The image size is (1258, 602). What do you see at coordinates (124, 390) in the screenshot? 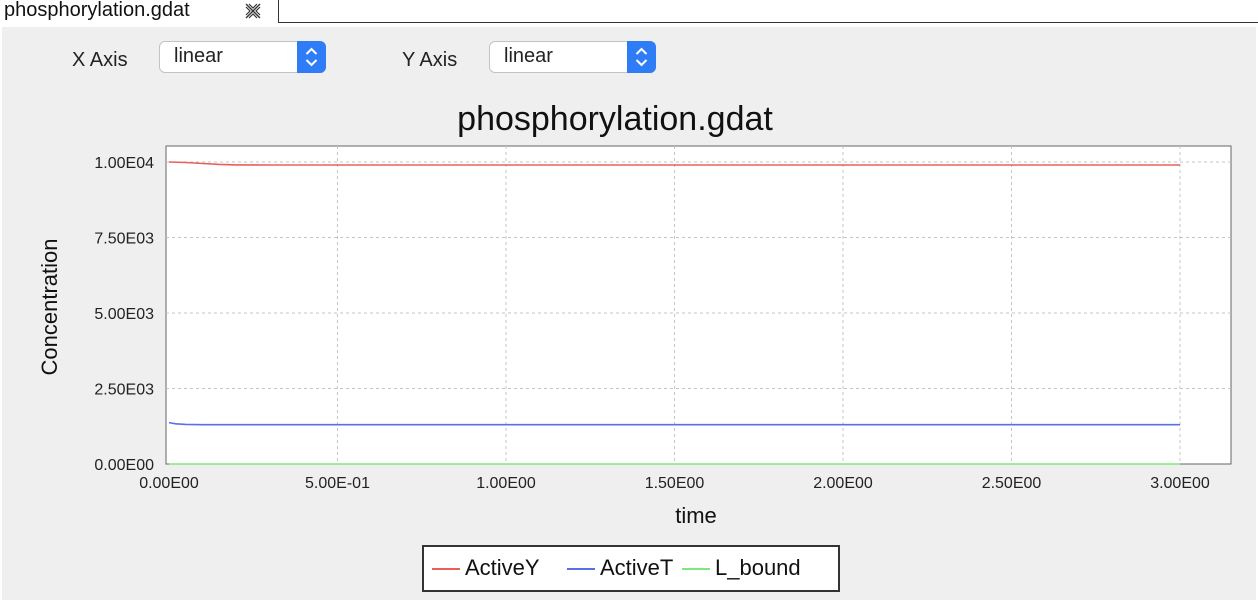
I see `y-tick-label: 2.50E03` at bounding box center [124, 390].